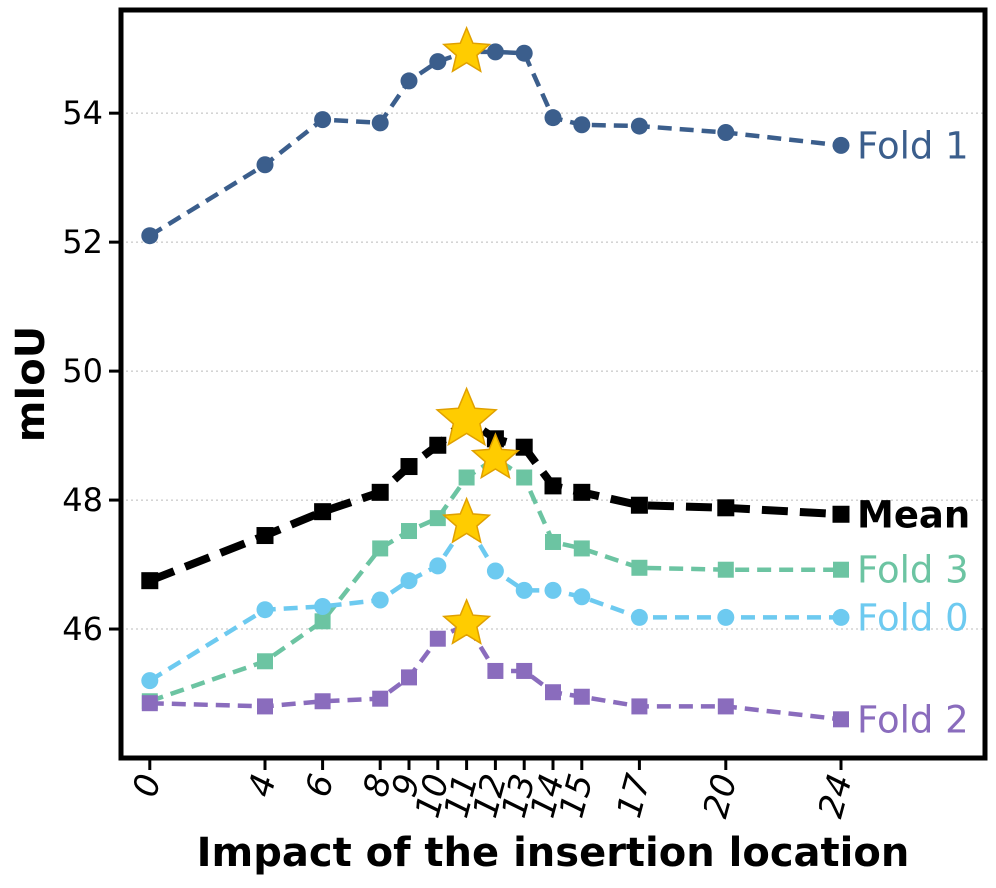 The image size is (996, 888). What do you see at coordinates (82, 371) in the screenshot?
I see `y-tick-label: 50` at bounding box center [82, 371].